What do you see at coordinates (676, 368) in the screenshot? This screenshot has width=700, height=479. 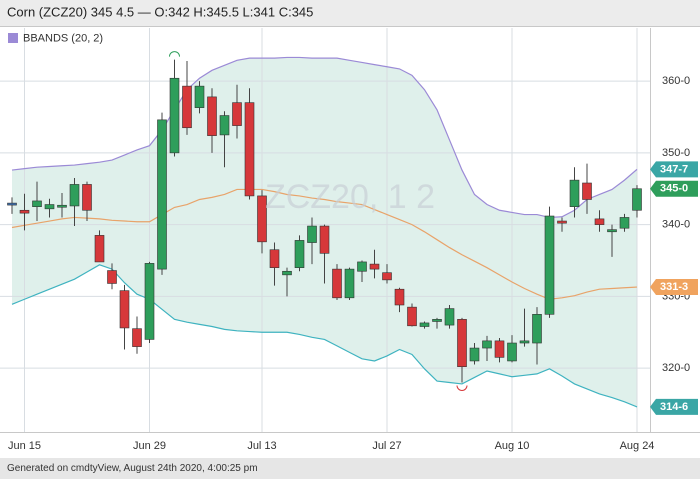 I see `y-tick-label: 320-0` at bounding box center [676, 368].